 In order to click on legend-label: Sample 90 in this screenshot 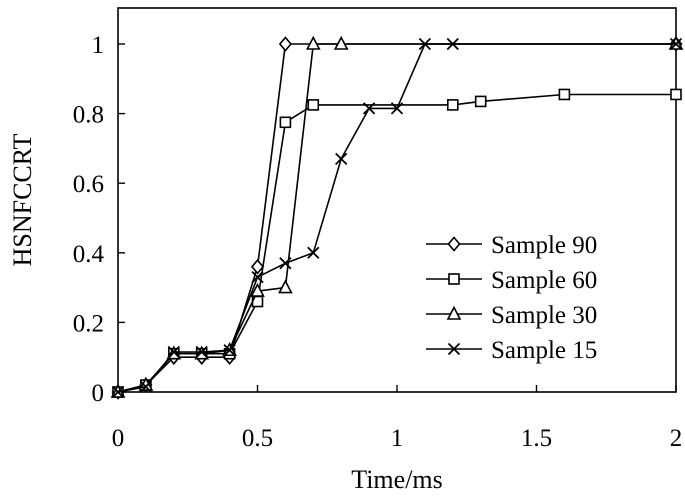, I will do `click(544, 245)`.